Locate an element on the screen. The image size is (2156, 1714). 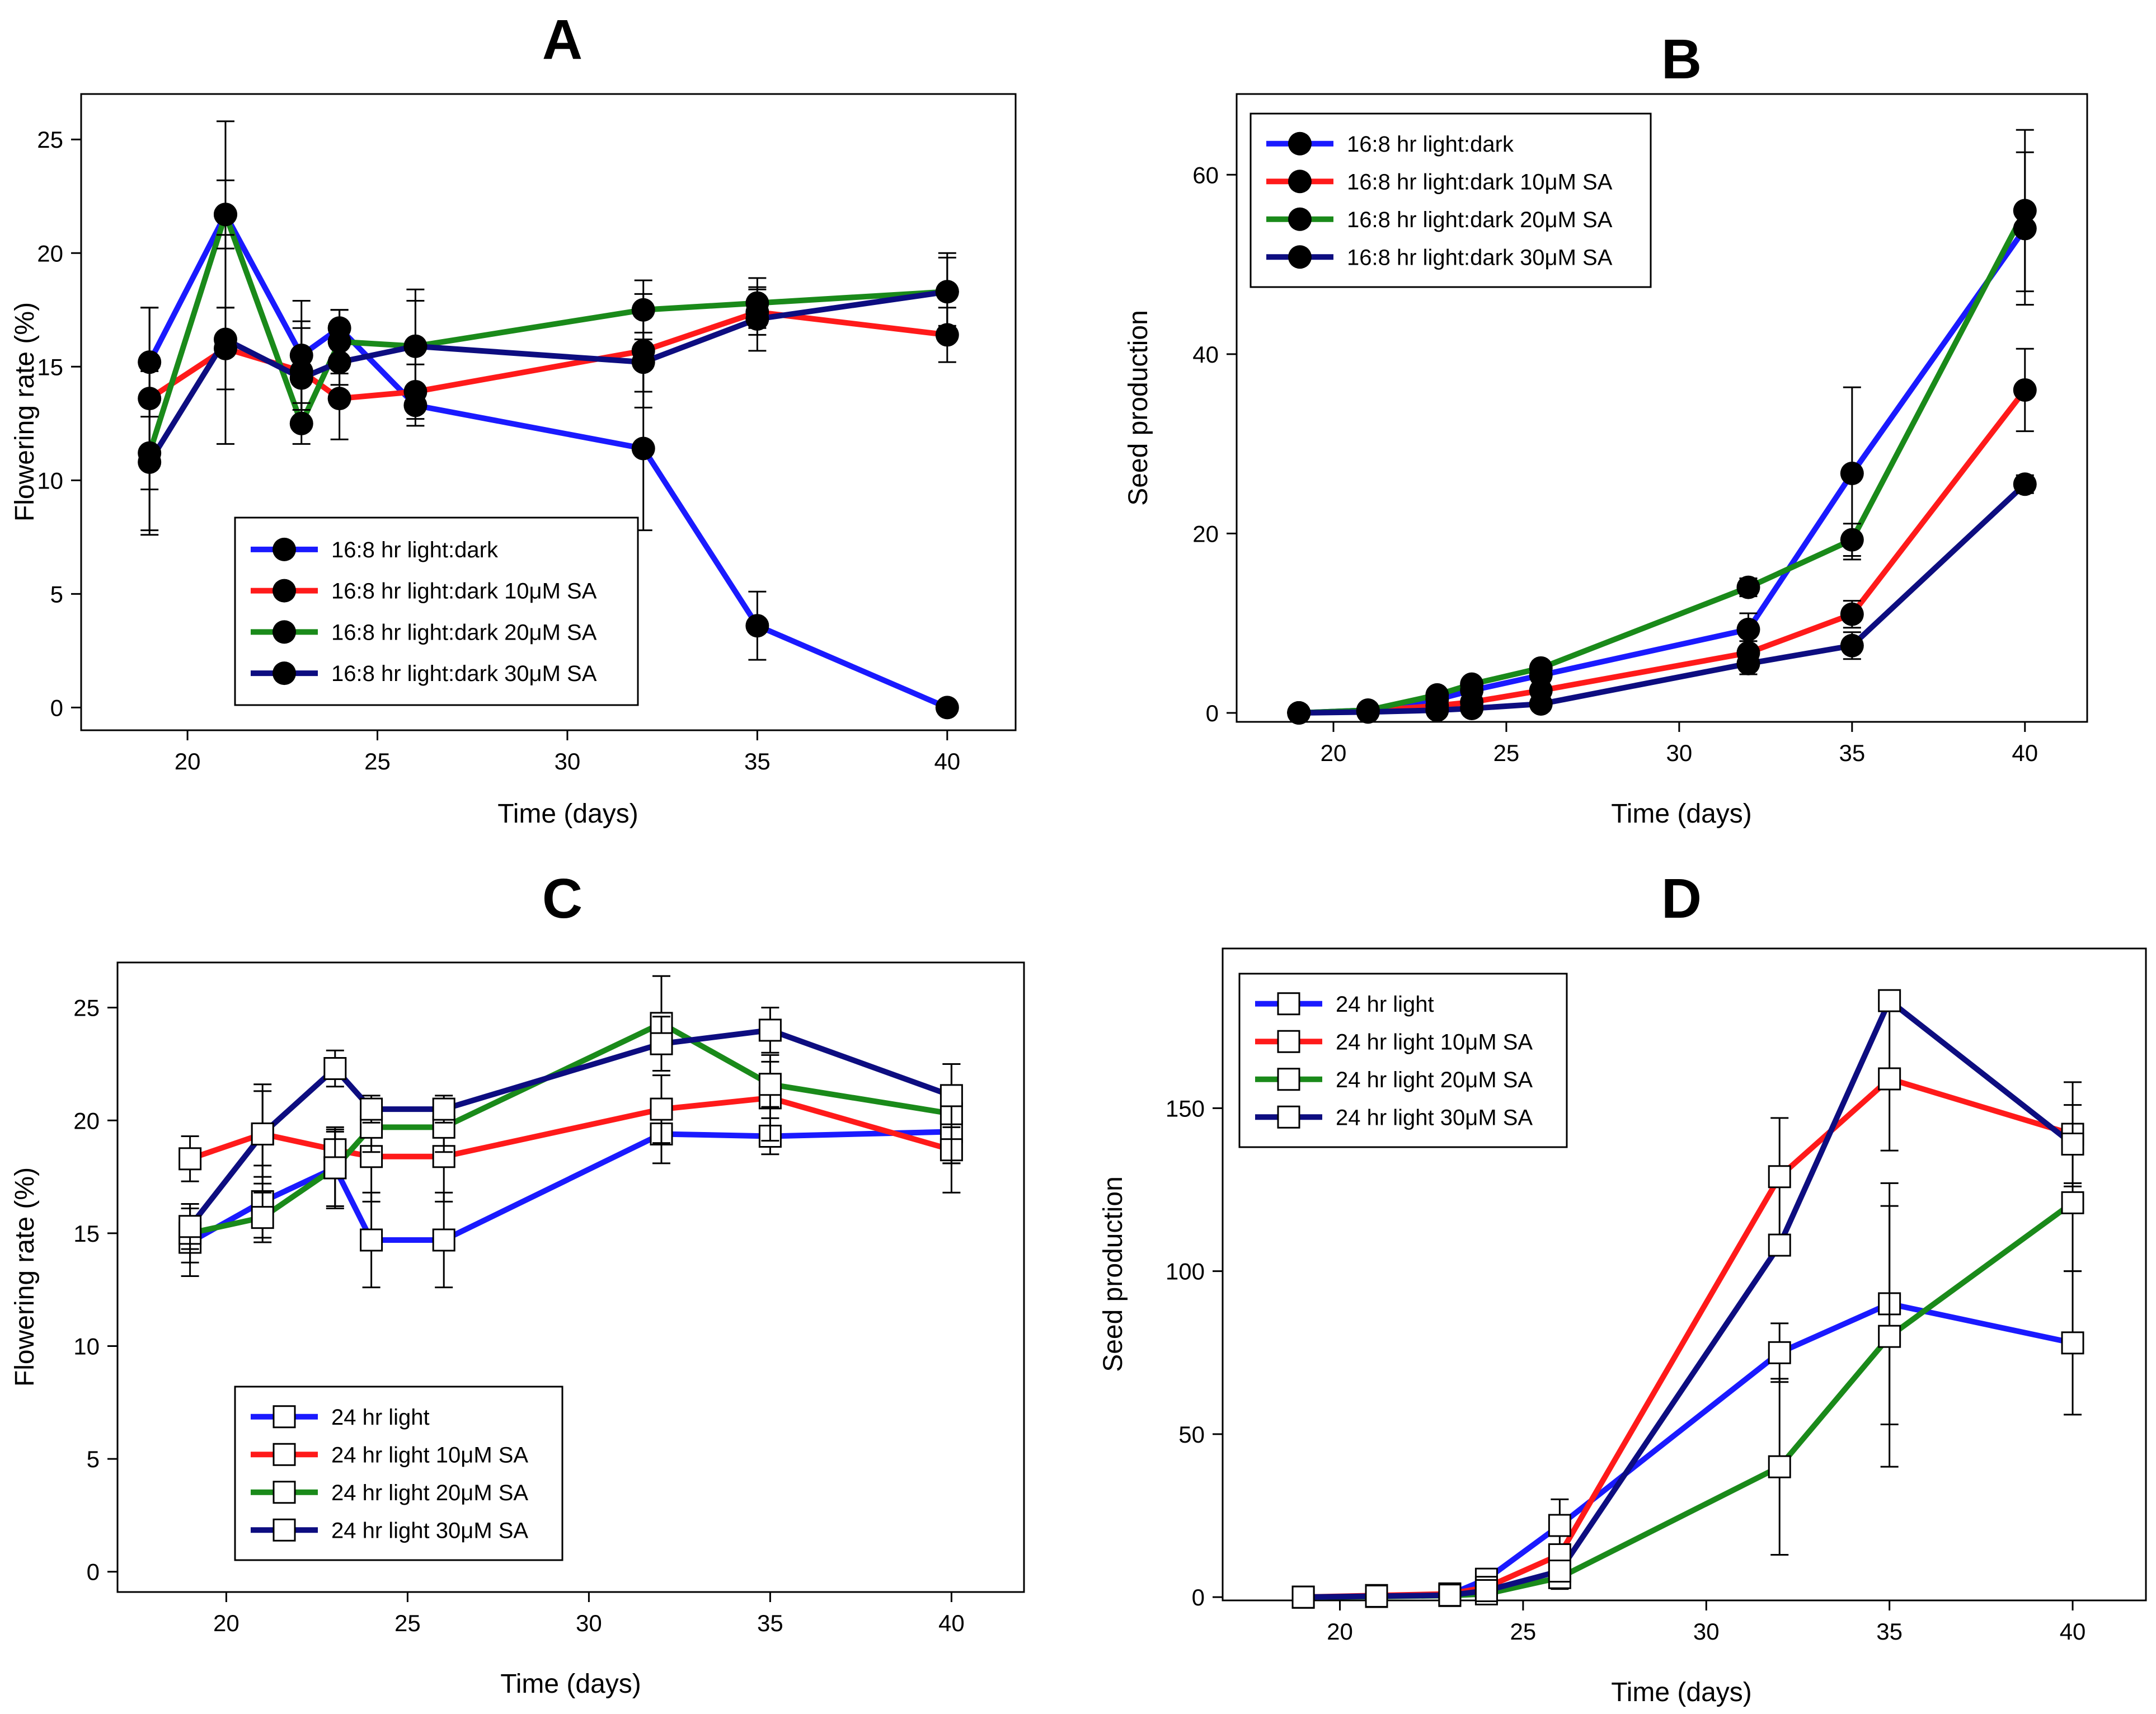
y-tick-label: 15 is located at coordinates (87, 1233).